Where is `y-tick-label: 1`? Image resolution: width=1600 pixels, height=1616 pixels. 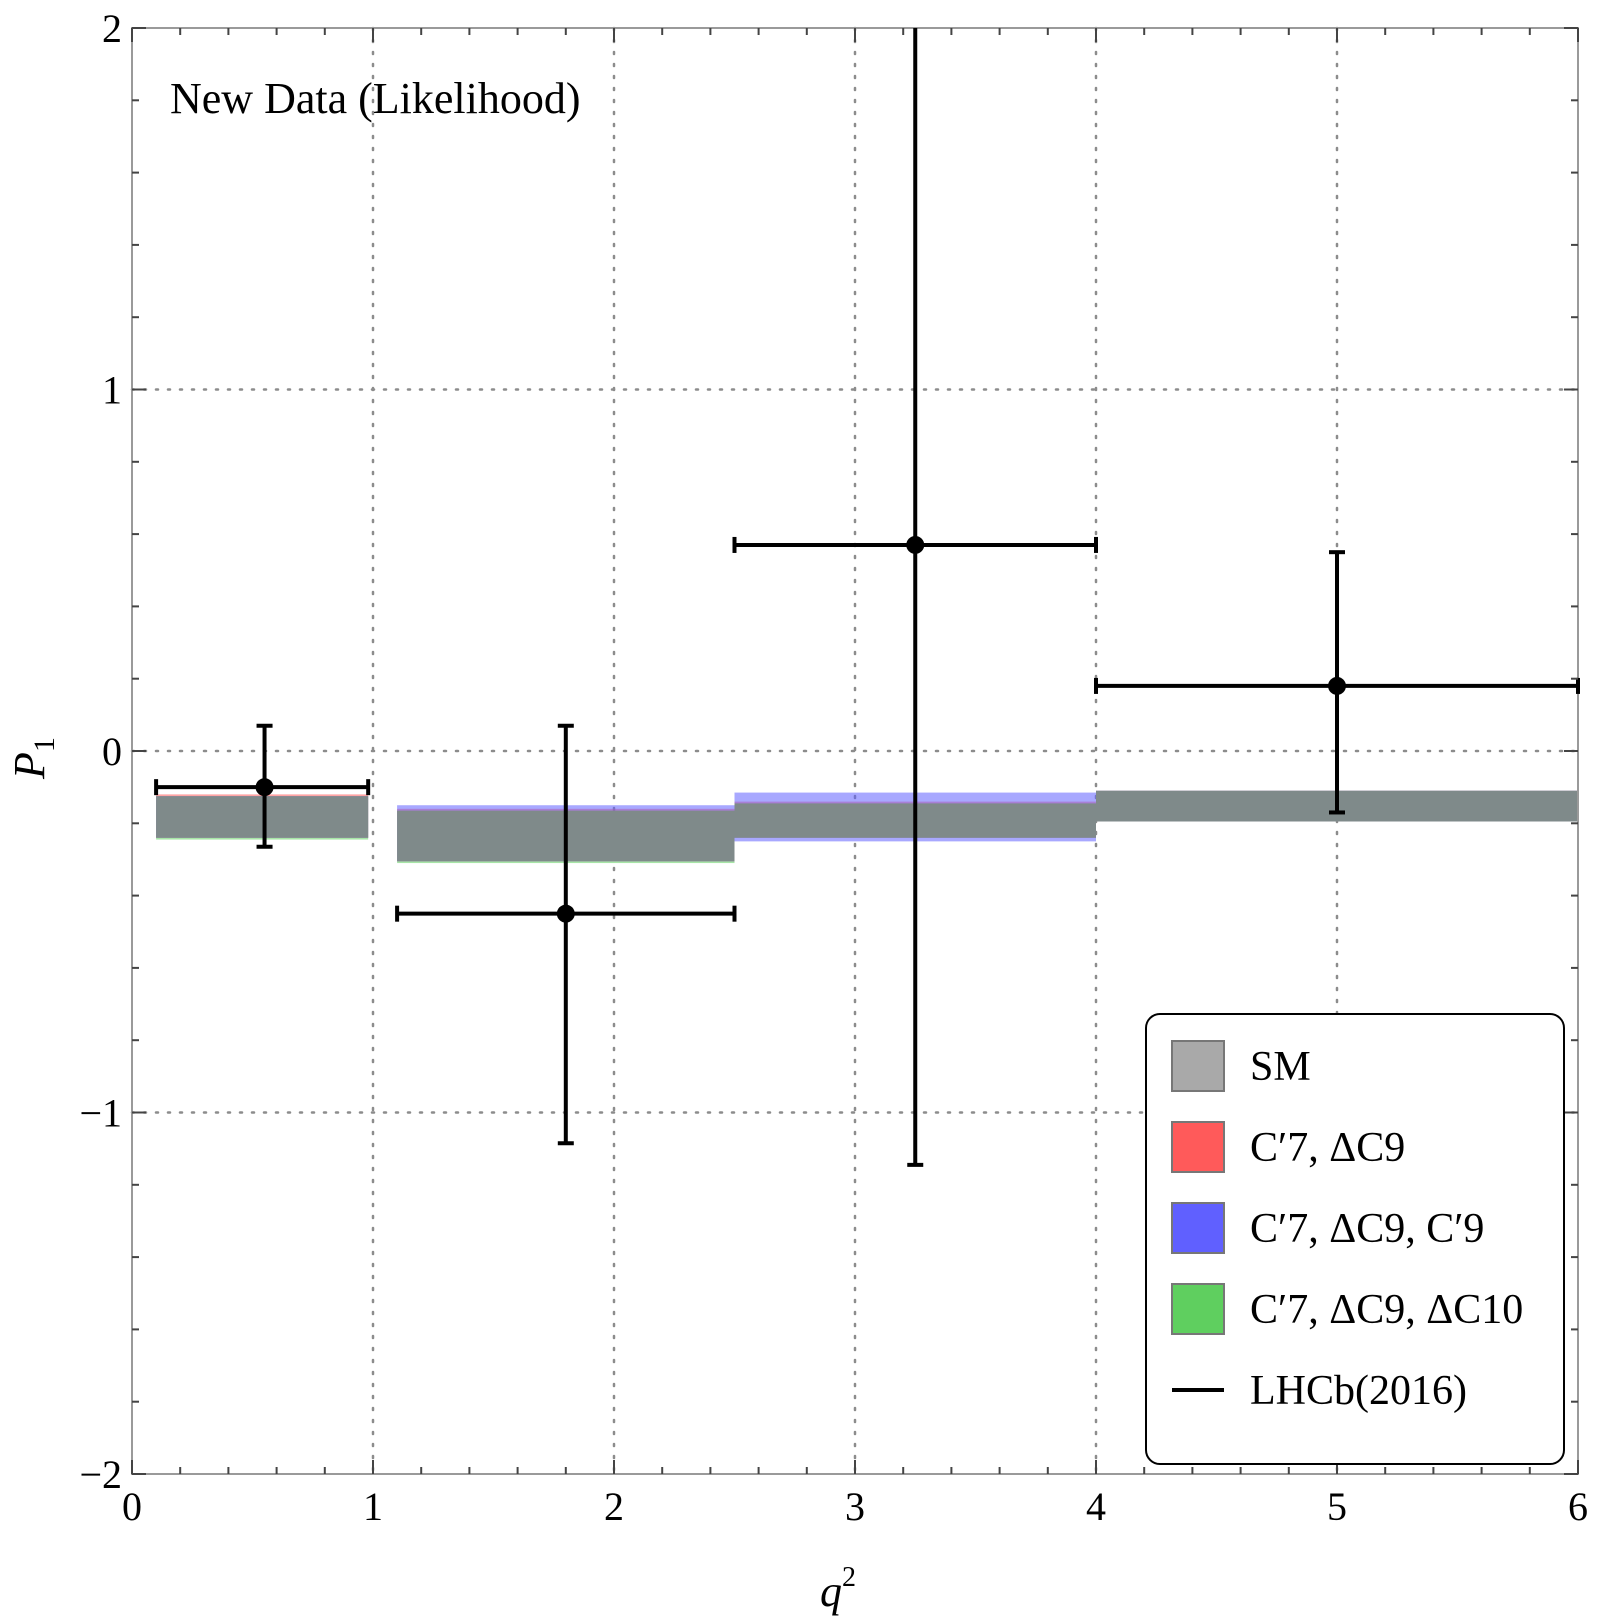 y-tick-label: 1 is located at coordinates (112, 390).